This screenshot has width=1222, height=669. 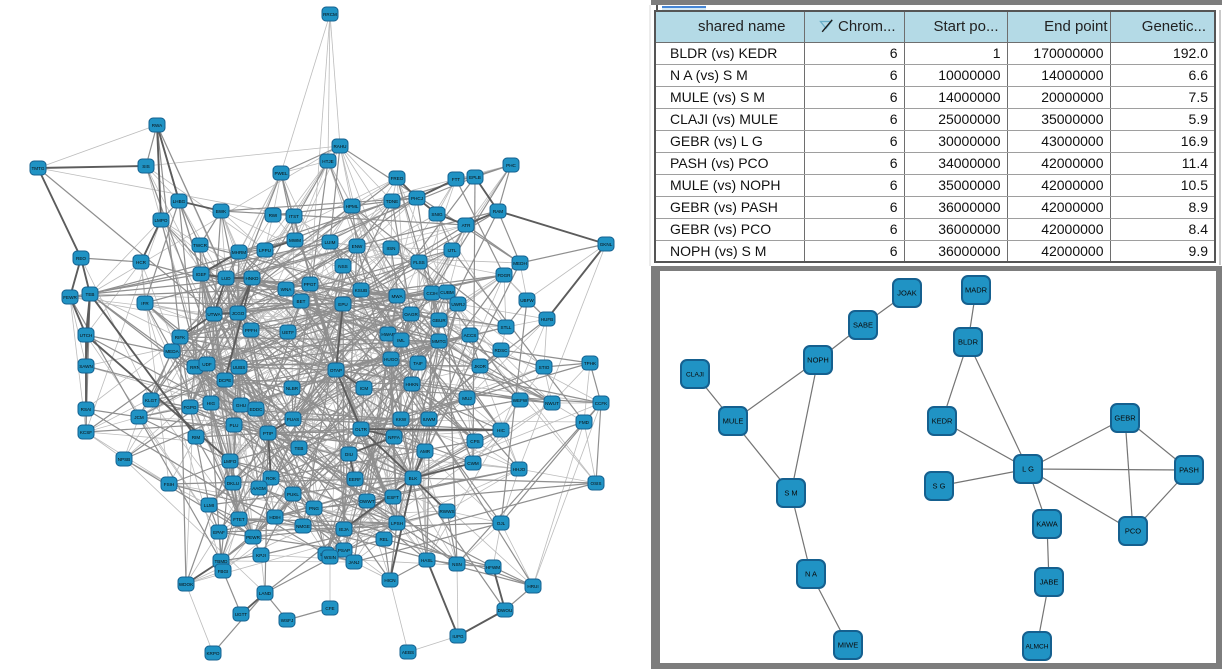 What do you see at coordinates (596, 483) in the screenshot?
I see `svg-text: OSIS` at bounding box center [596, 483].